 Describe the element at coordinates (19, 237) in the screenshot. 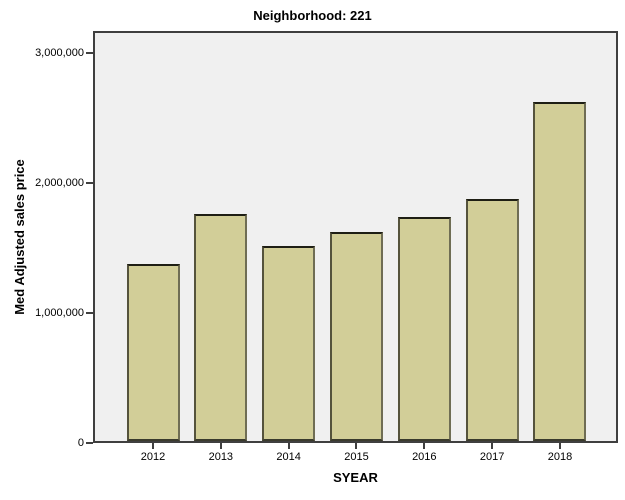

I see `y-axis-title: Med Adjusted sales price` at that location.